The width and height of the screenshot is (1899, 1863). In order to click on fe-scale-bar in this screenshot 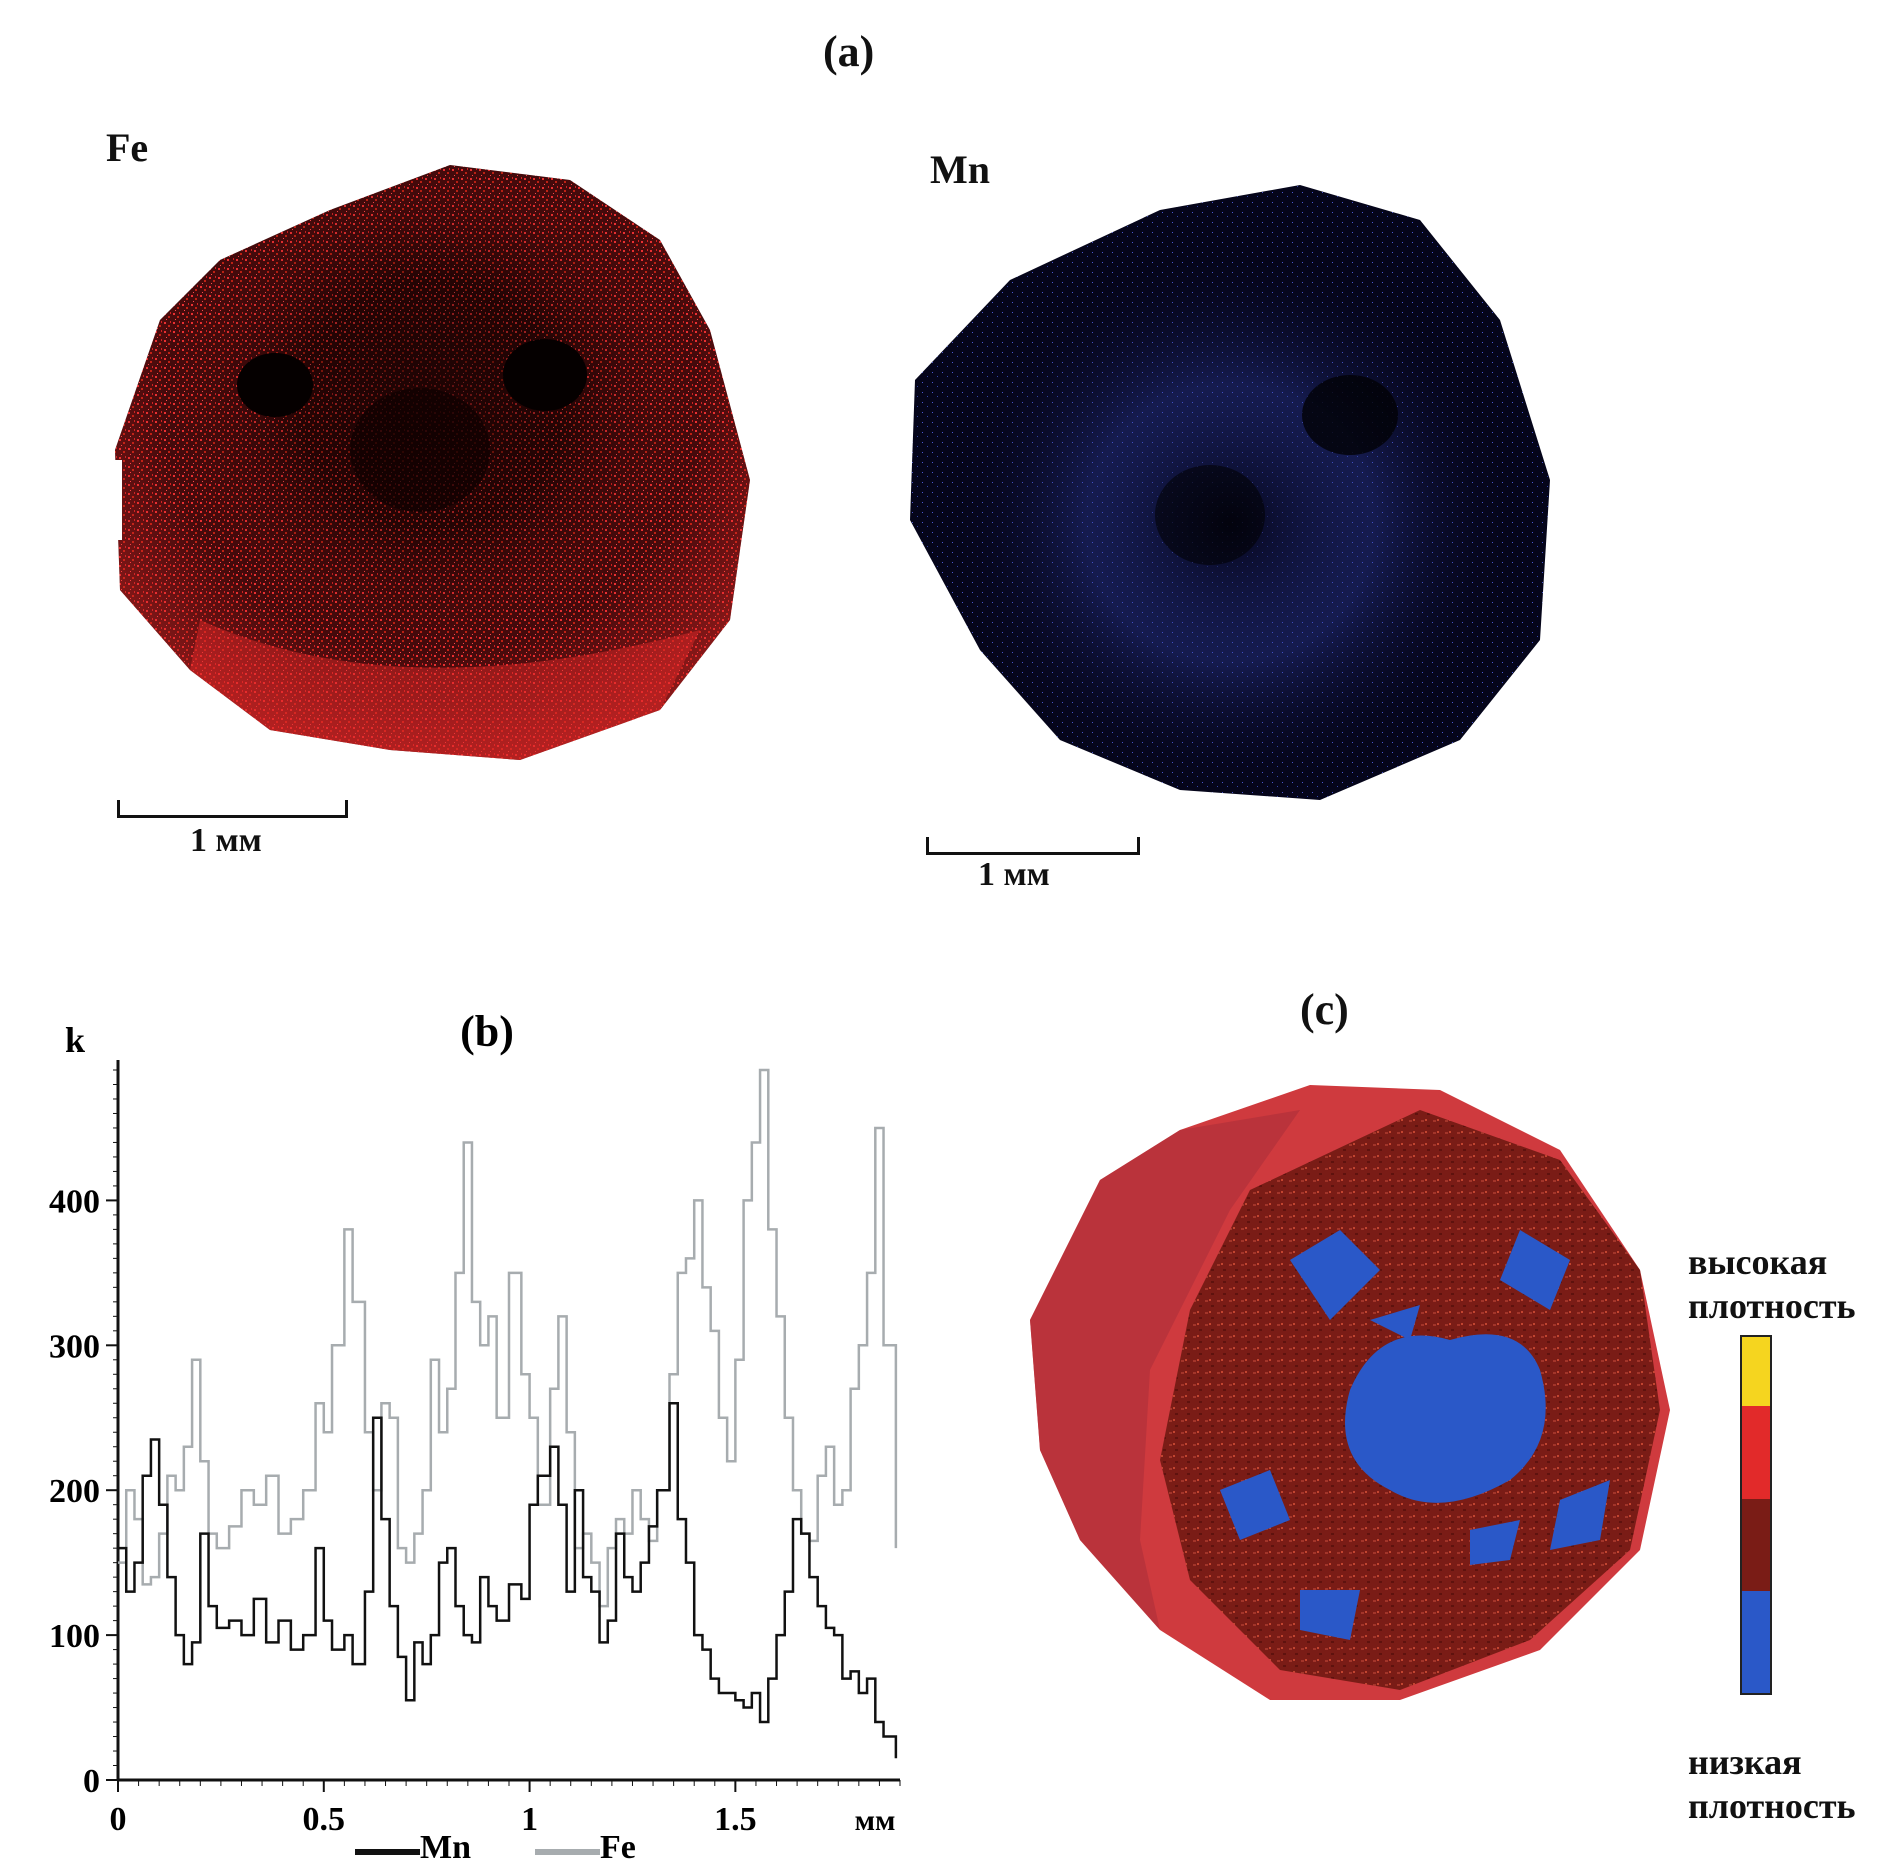, I will do `click(232, 809)`.